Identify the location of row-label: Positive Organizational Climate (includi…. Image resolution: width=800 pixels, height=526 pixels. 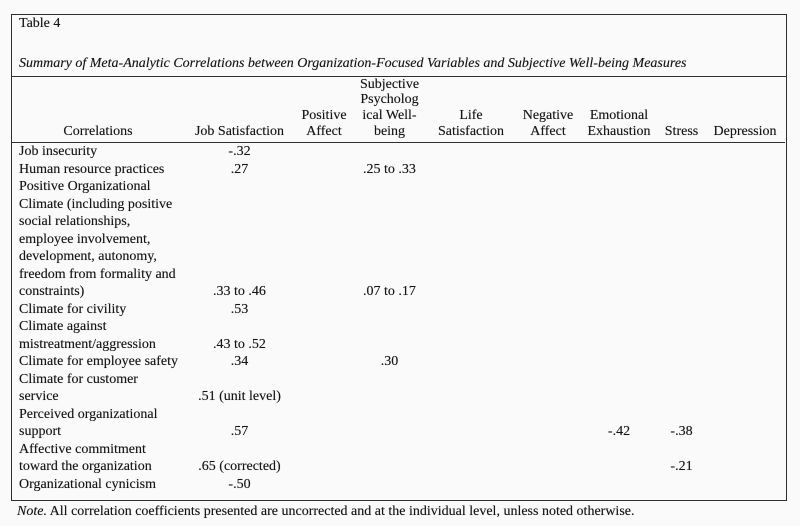
(97, 239).